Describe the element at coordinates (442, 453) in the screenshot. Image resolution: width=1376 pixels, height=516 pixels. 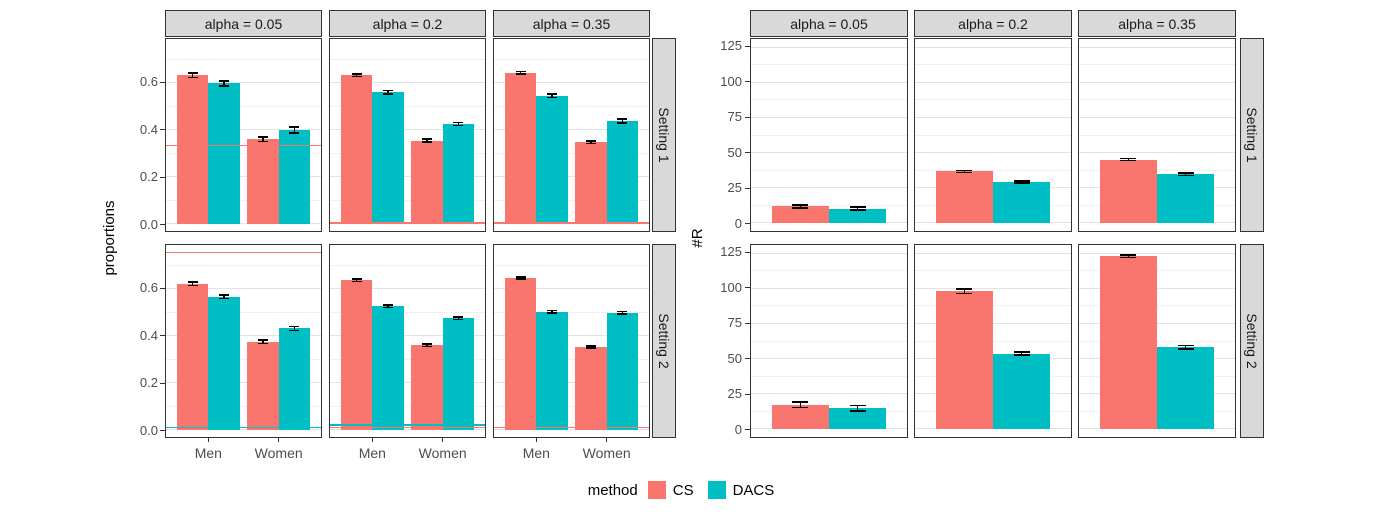
I see `x-tick-label: Women` at that location.